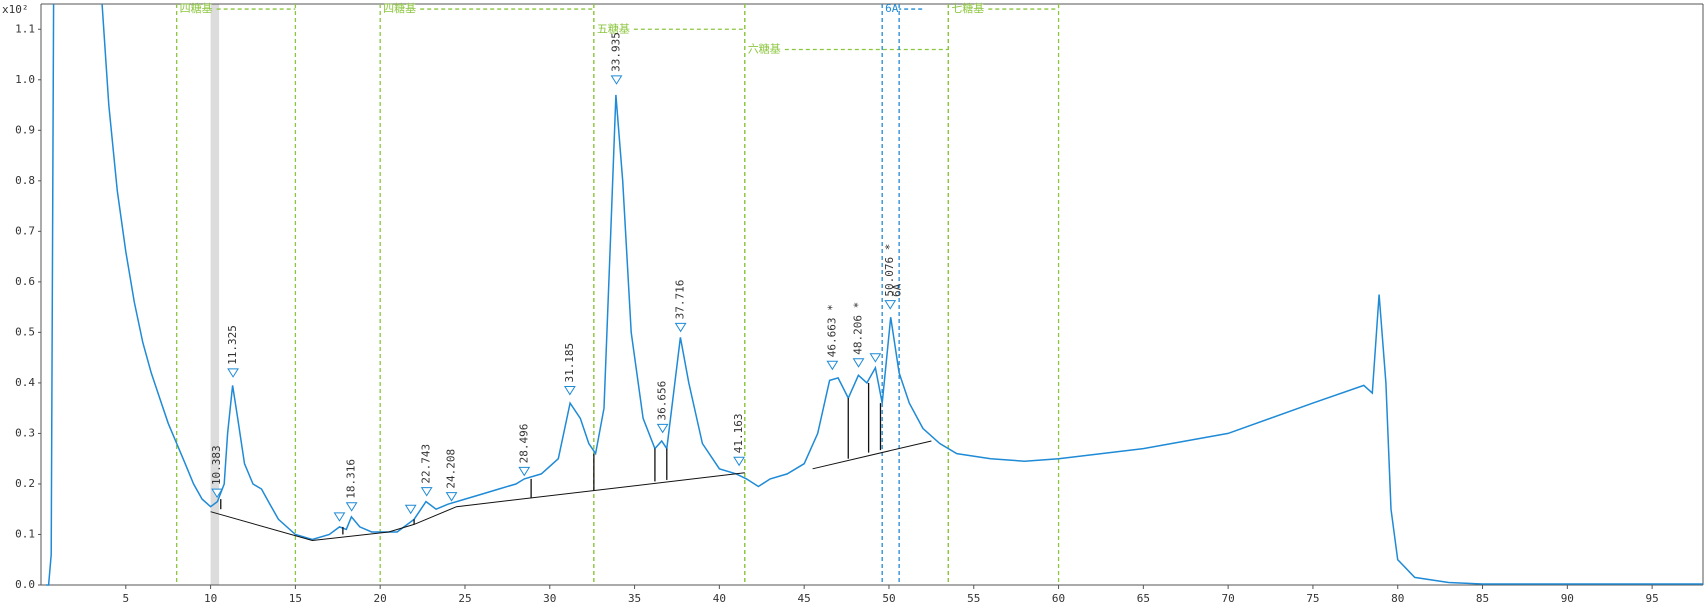 The height and width of the screenshot is (614, 1708). I want to click on peak-label: 31.185, so click(569, 363).